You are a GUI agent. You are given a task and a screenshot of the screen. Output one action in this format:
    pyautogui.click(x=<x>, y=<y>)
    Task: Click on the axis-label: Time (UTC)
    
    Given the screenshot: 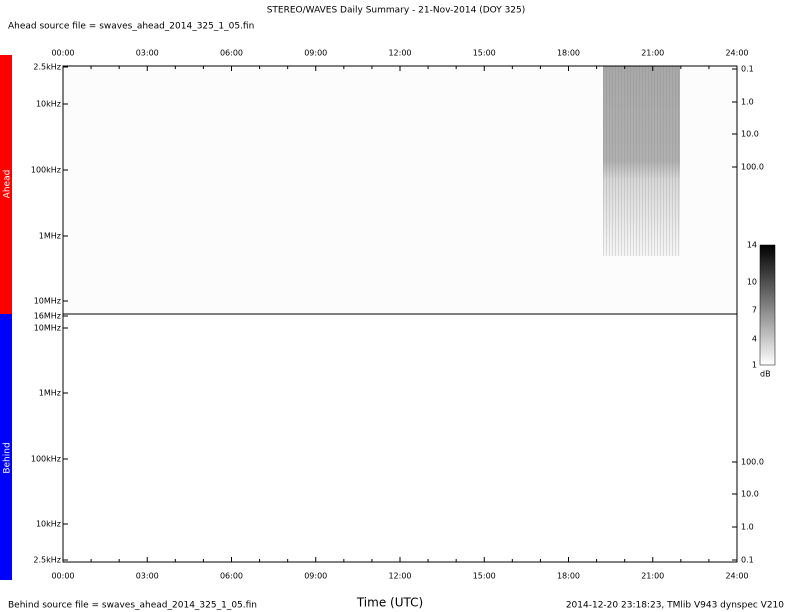 What is the action you would take?
    pyautogui.click(x=389, y=603)
    